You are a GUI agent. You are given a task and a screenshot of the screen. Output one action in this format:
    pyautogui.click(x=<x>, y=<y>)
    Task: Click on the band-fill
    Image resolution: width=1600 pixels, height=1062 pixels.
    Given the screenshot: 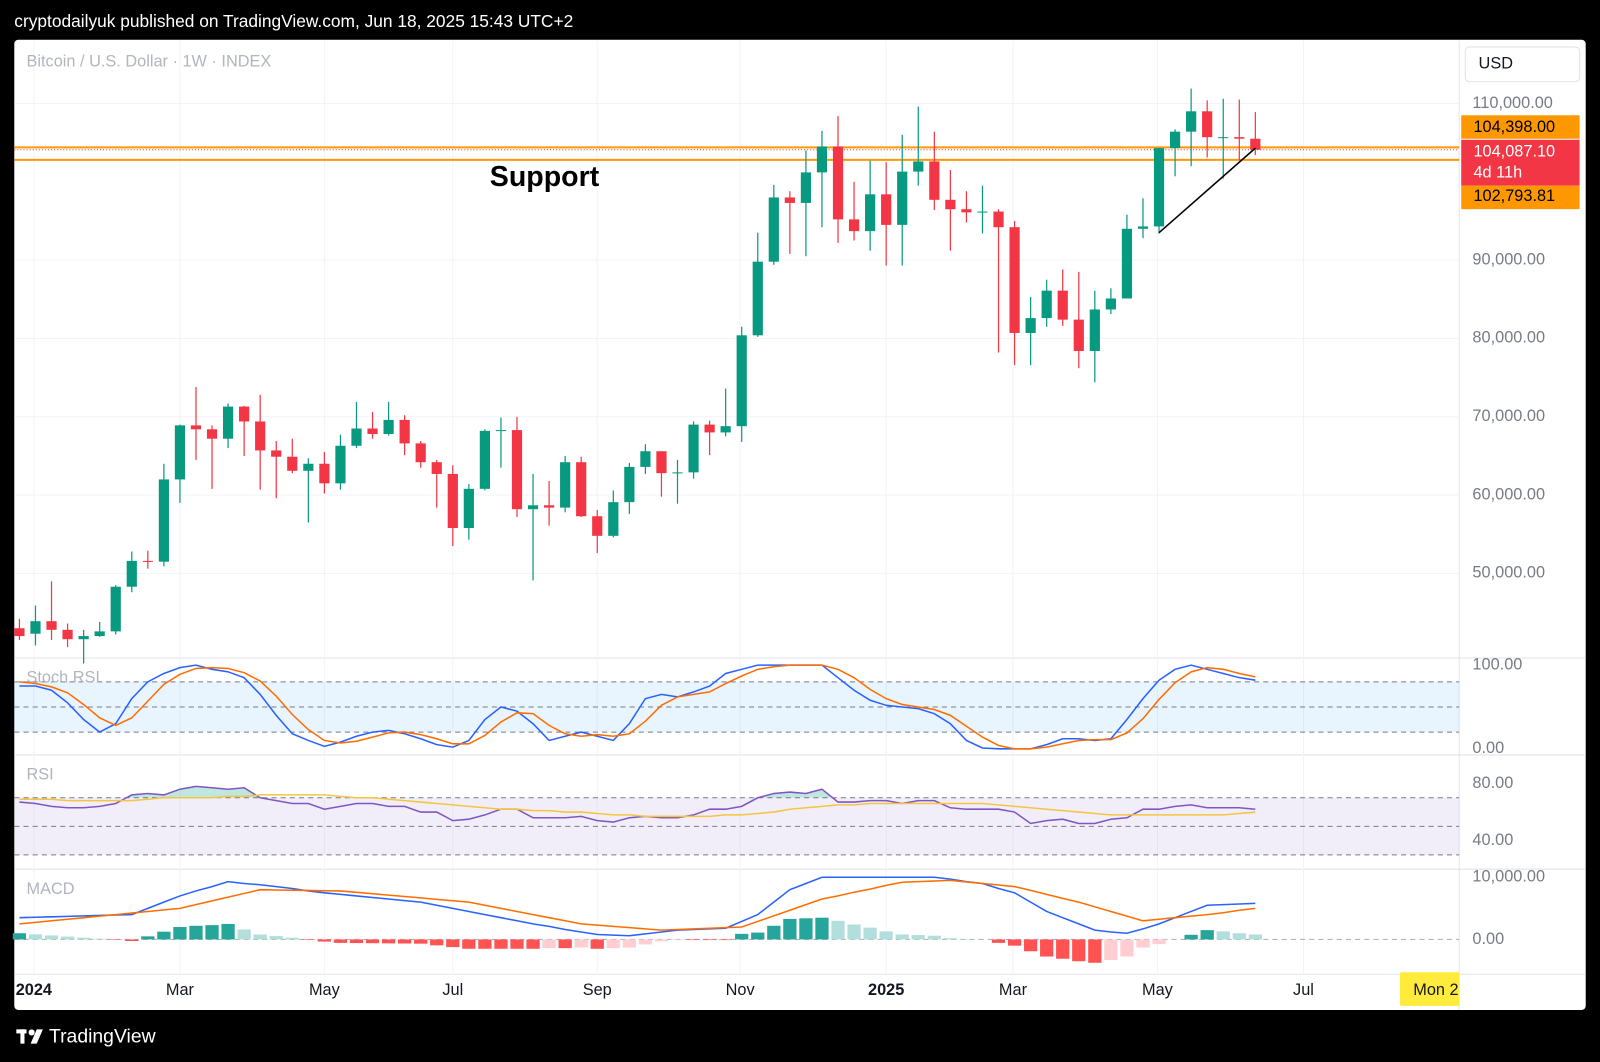 What is the action you would take?
    pyautogui.click(x=737, y=707)
    